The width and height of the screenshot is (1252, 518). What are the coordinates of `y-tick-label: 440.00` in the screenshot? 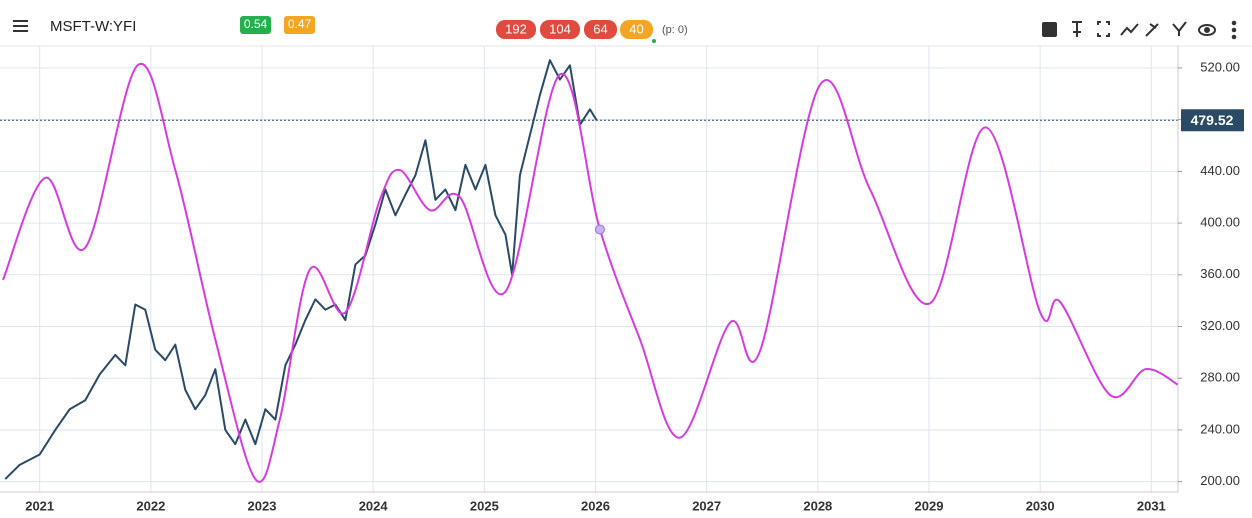 It's located at (1220, 170).